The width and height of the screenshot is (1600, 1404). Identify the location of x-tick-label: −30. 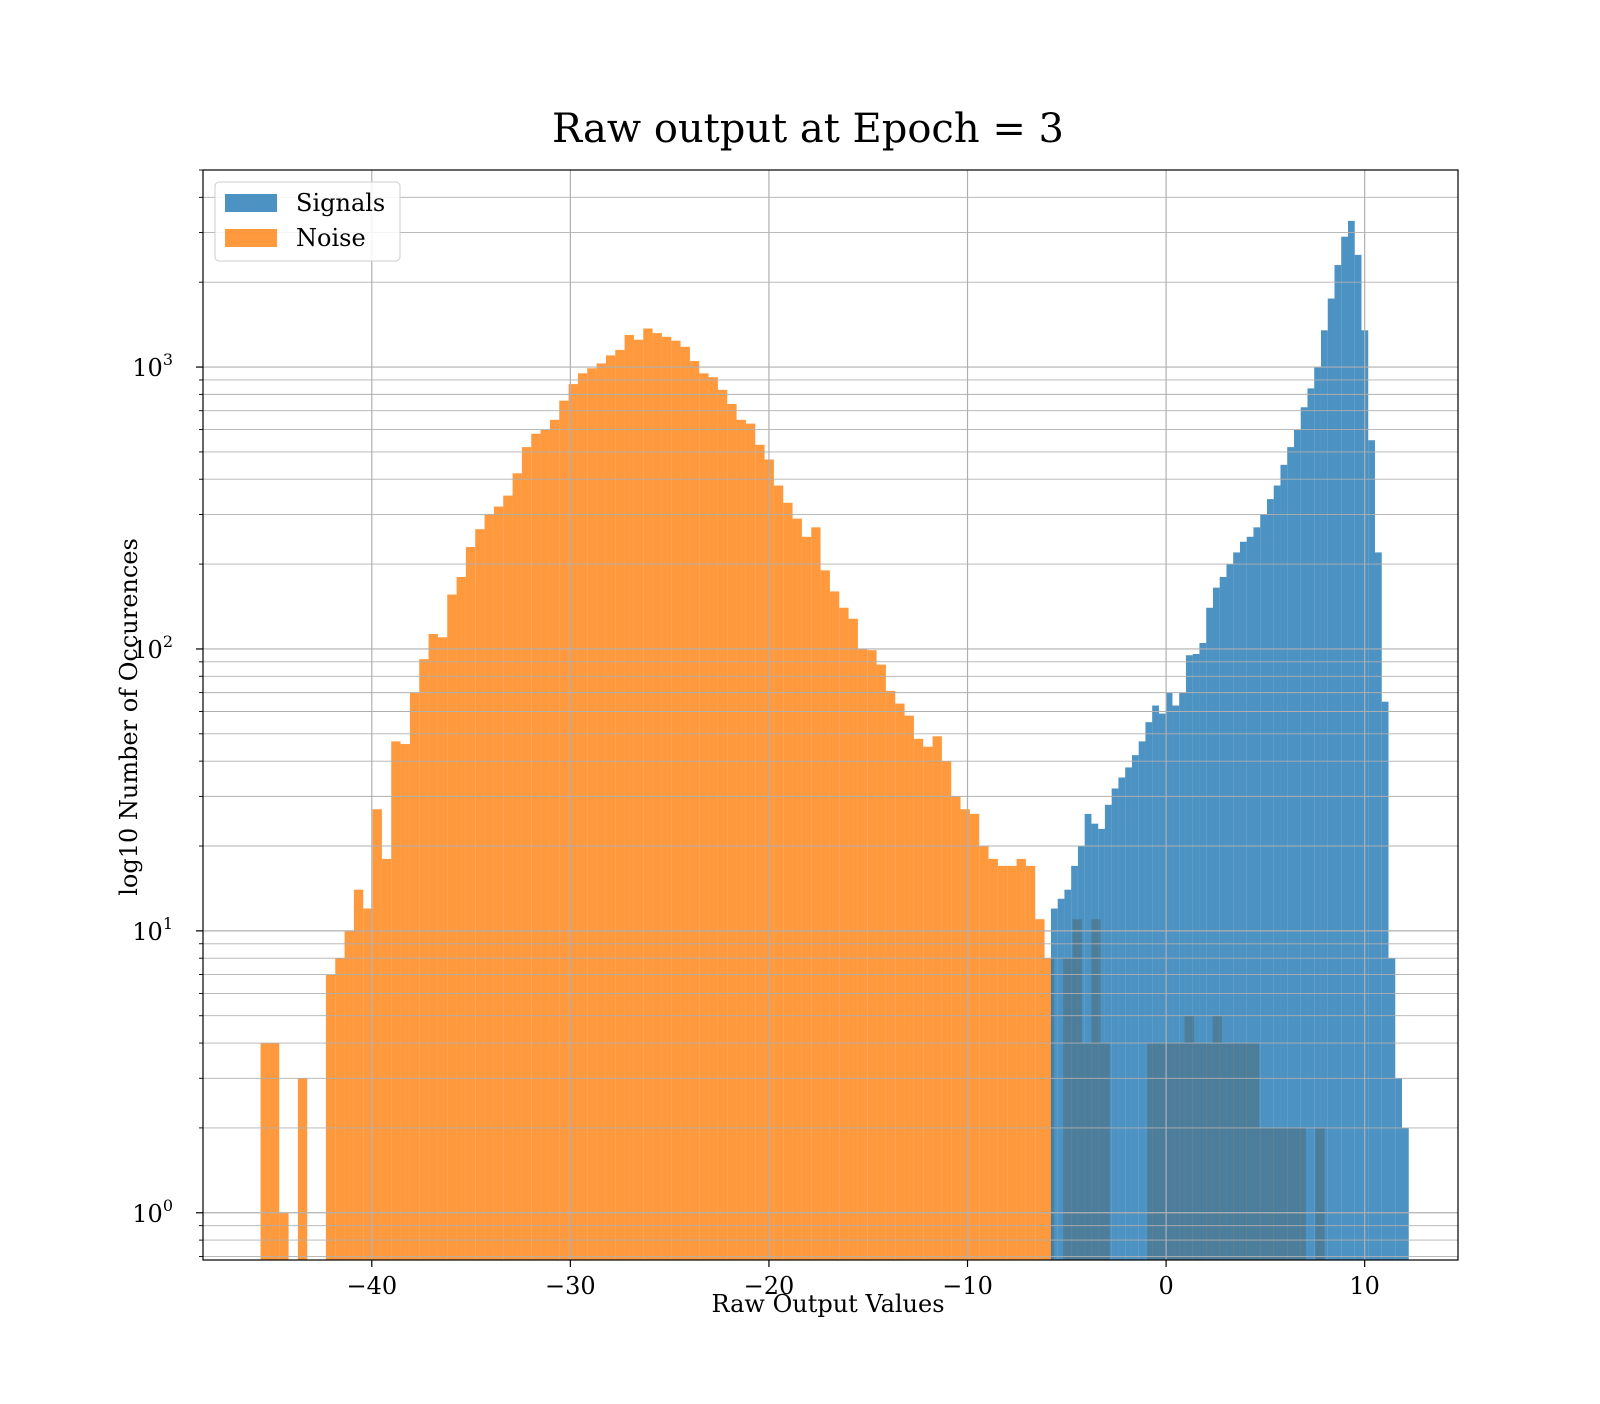
(570, 1286).